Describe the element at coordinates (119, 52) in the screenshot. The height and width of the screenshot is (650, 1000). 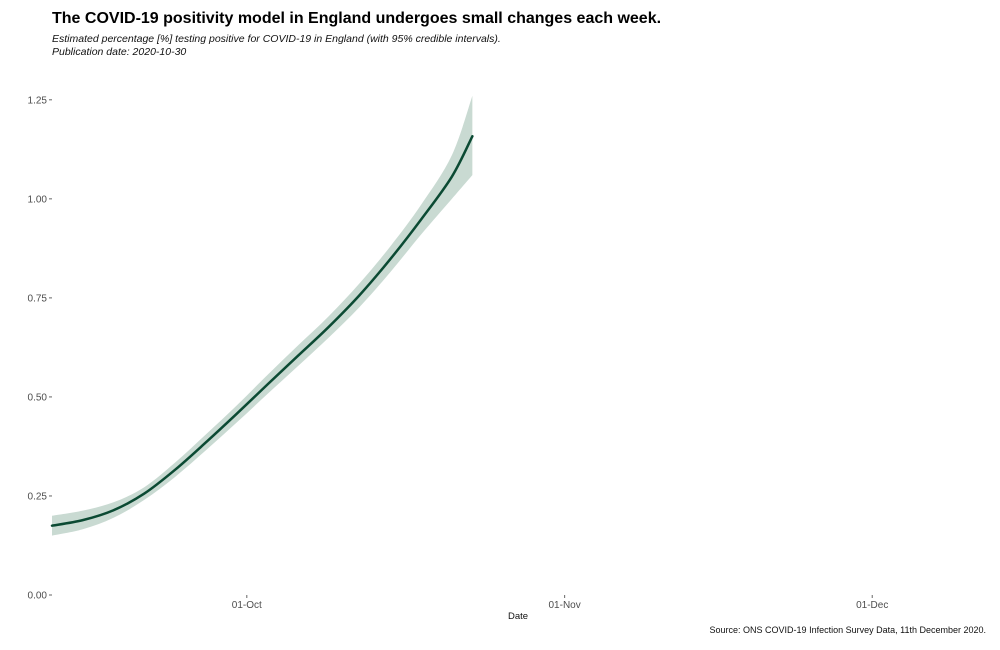
I see `publication-date: Publication date: 2020-10-30` at that location.